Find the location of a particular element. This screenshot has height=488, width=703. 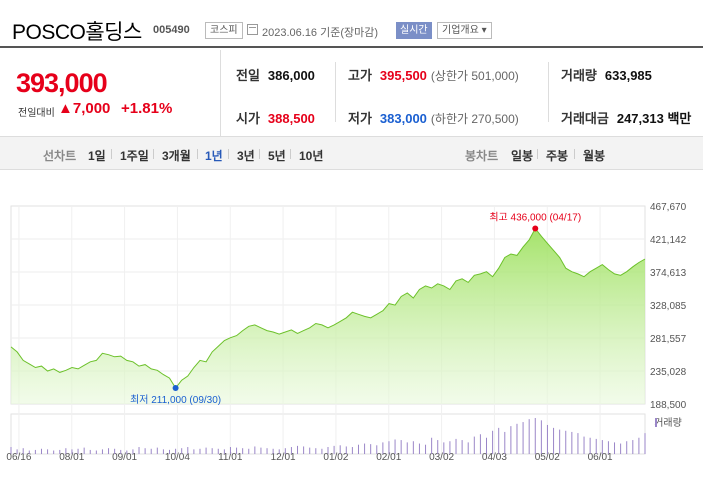

price-date: 2023.06.16 기준(장마감) is located at coordinates (320, 33).